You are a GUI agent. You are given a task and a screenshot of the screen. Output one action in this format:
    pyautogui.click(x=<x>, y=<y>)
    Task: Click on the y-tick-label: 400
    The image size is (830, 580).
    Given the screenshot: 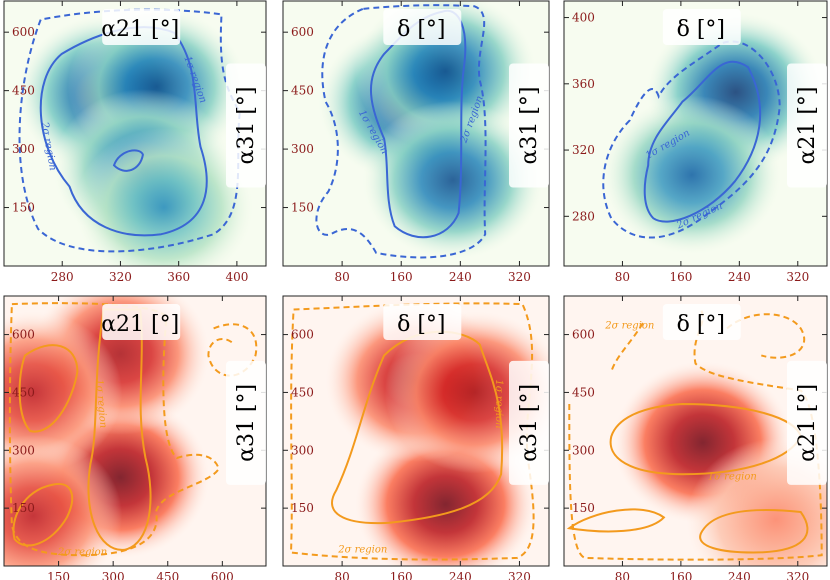 What is the action you would take?
    pyautogui.click(x=583, y=18)
    